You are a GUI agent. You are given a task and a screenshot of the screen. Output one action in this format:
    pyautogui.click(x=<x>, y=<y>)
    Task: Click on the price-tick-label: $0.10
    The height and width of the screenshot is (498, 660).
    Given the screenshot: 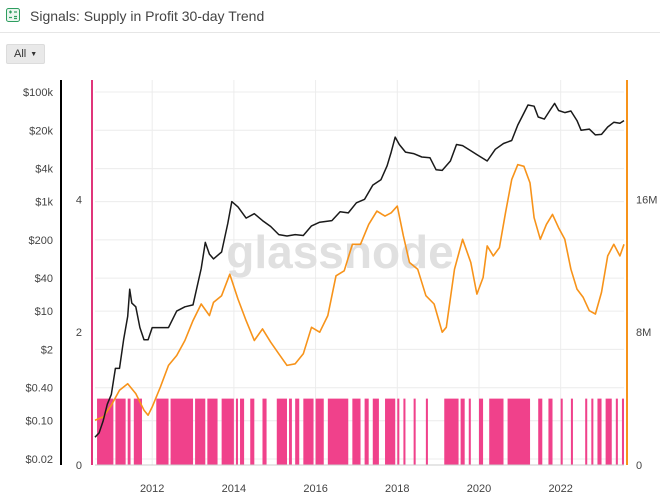 What is the action you would take?
    pyautogui.click(x=39, y=422)
    